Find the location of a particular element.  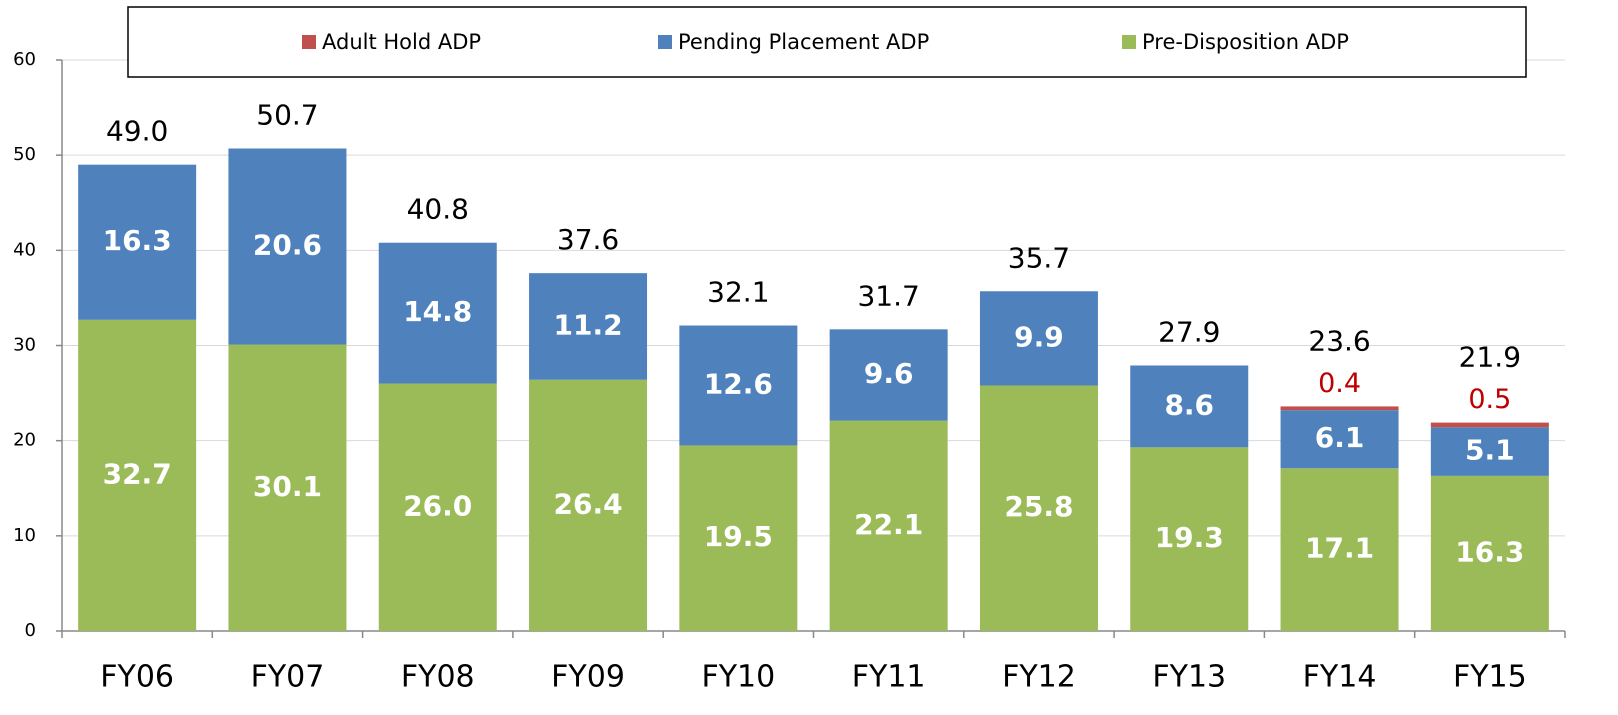

data-label: 26.4 is located at coordinates (588, 503).